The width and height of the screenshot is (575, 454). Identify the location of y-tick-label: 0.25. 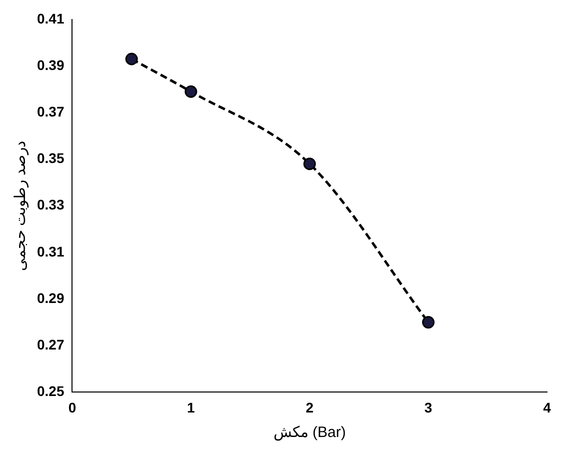
(50, 391).